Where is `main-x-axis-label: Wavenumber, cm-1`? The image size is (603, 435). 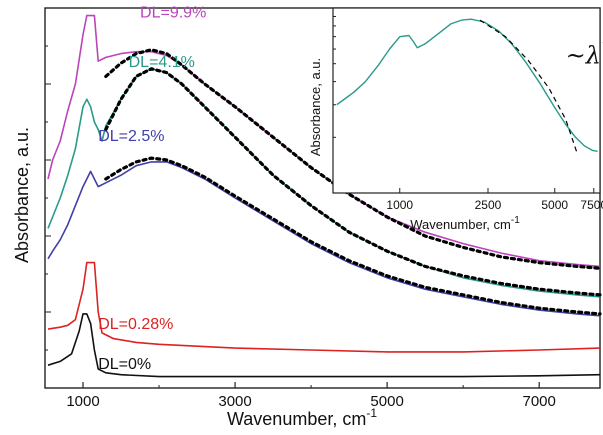
main-x-axis-label: Wavenumber, cm-1 is located at coordinates (302, 417).